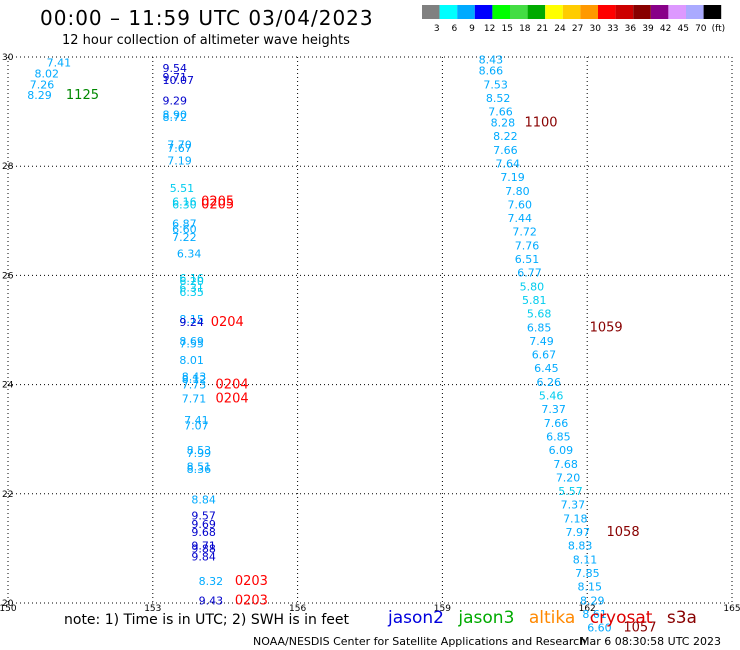  I want to click on wave-height-label: 6.34, so click(189, 254).